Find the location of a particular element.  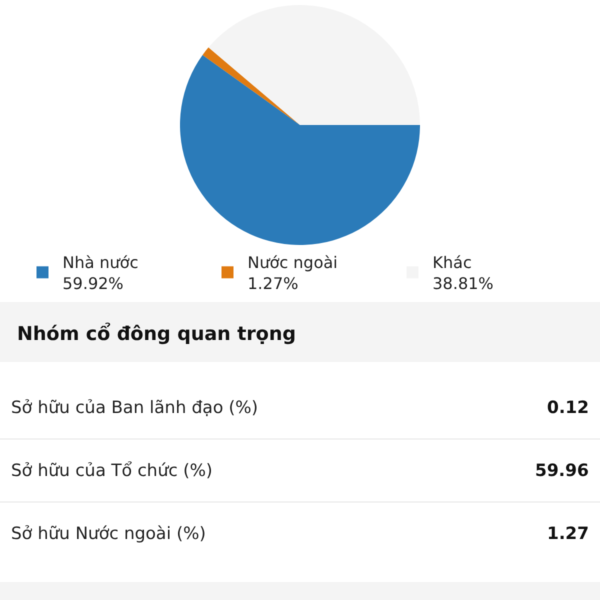

text: Sở hữu của Tổ chức (%) is located at coordinates (112, 471).